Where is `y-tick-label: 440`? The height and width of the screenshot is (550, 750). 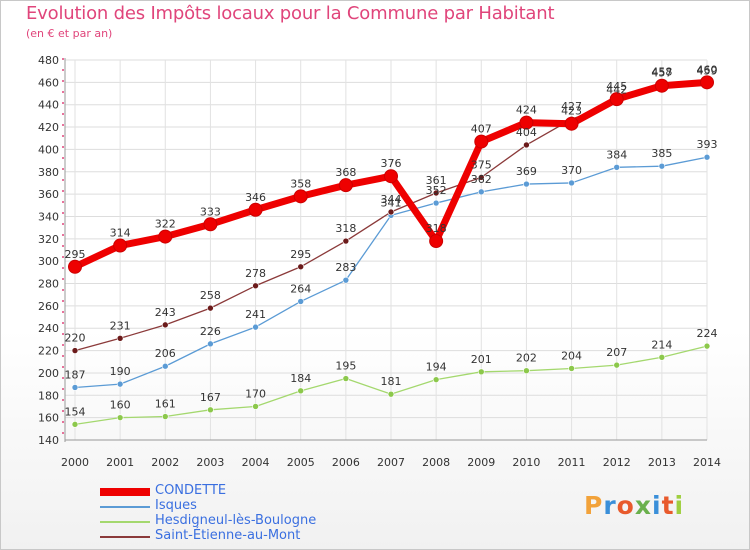
y-tick-label: 440 is located at coordinates (48, 105).